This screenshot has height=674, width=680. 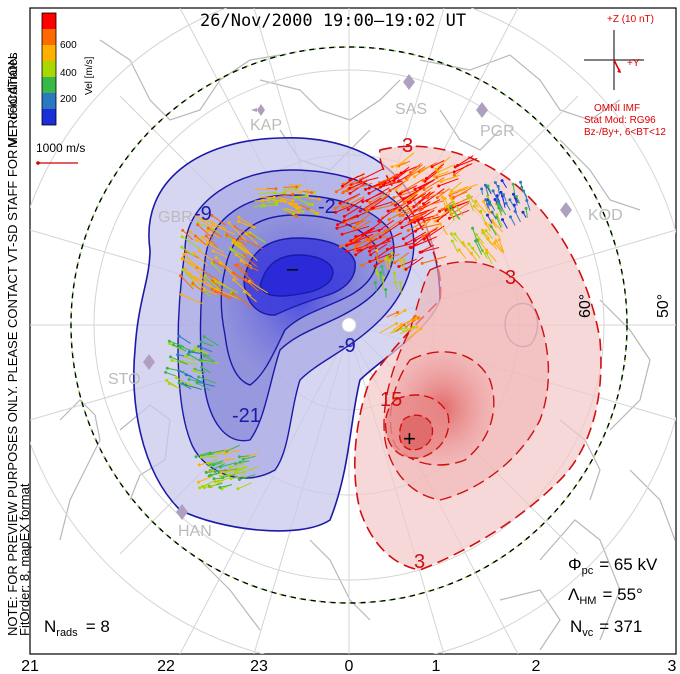 I want to click on velocity-colorbar: 600 400 200 Vel [m/s], so click(x=68, y=69).